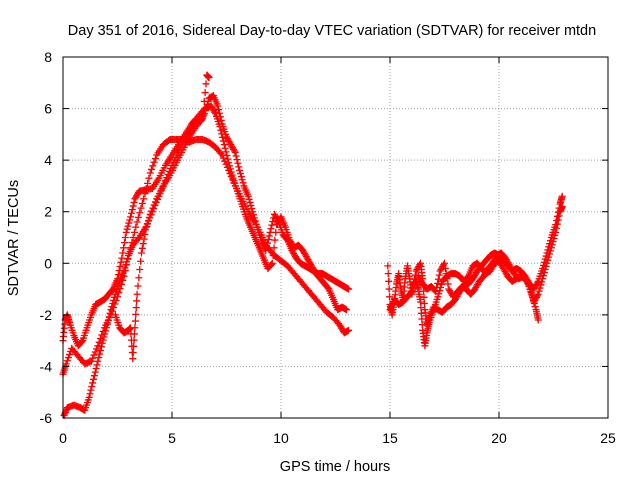 The image size is (640, 480). What do you see at coordinates (390, 438) in the screenshot?
I see `x-tick-label: 15` at bounding box center [390, 438].